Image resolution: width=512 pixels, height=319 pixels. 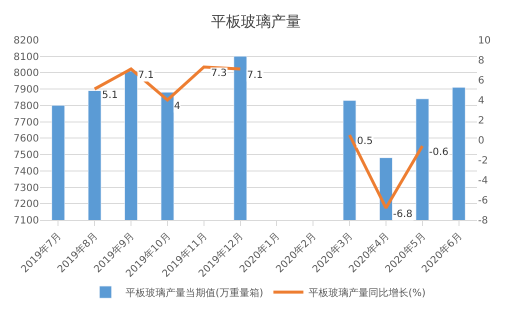 I want to click on y2-tick-label: 0, so click(x=481, y=141).